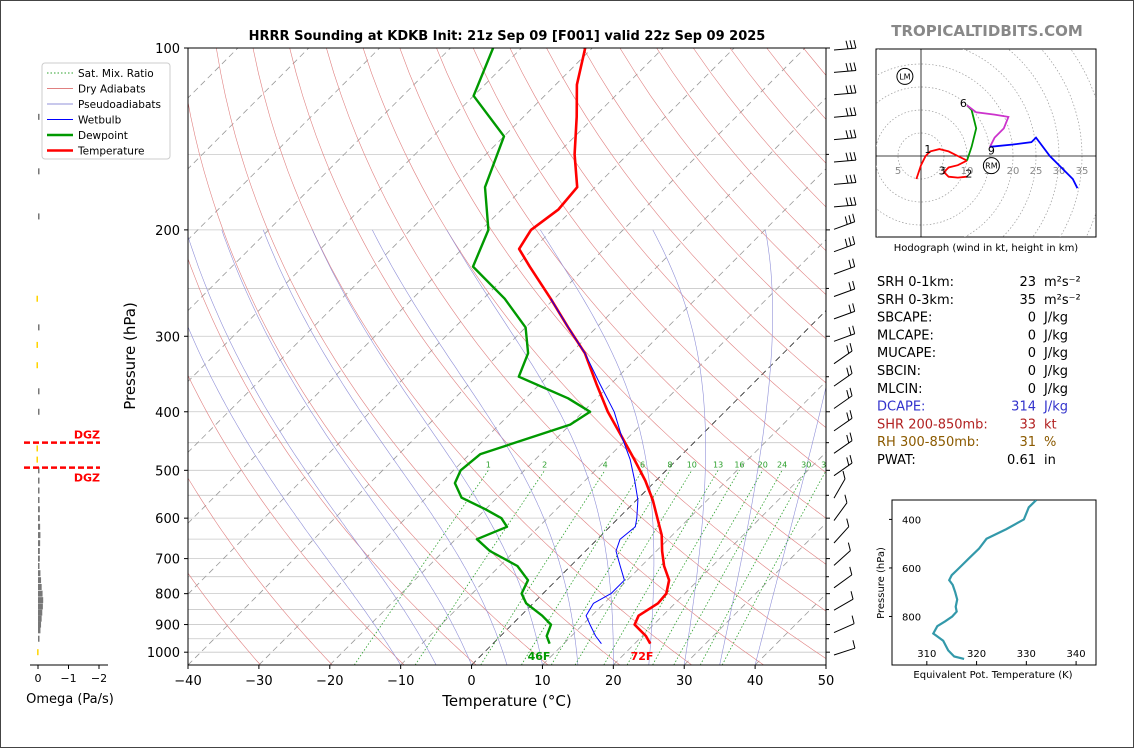  I want to click on isotherm-line, so click(719, 558).